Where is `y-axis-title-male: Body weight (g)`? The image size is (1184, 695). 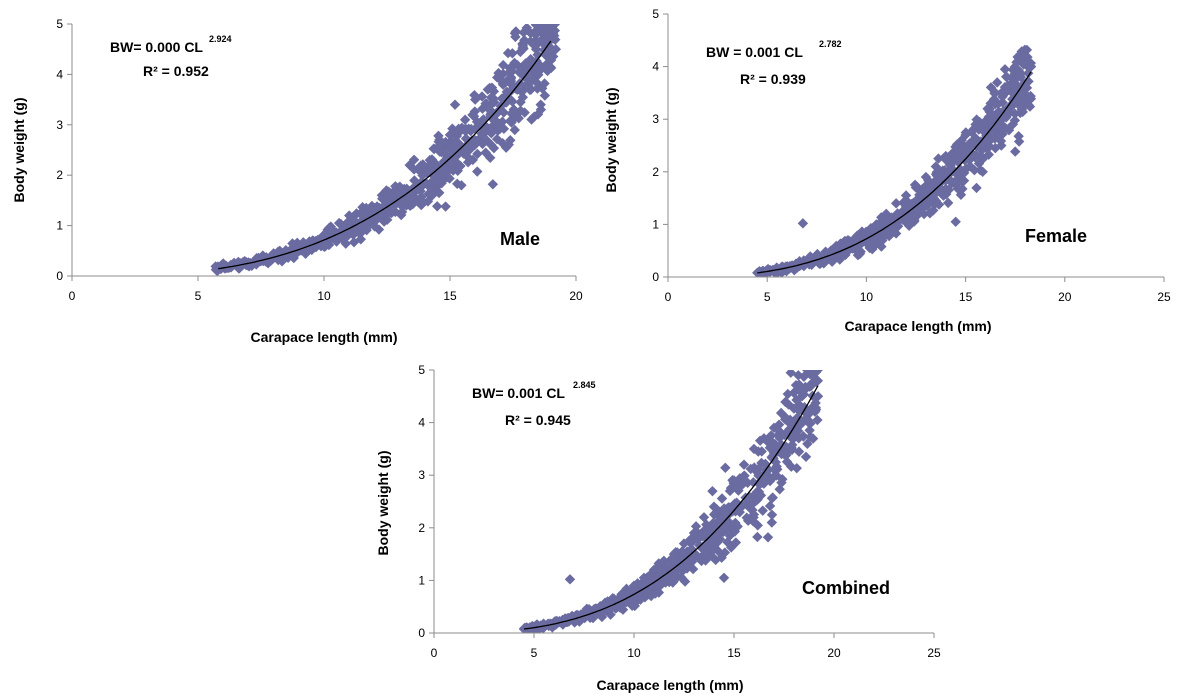
y-axis-title-male: Body weight (g) is located at coordinates (19, 150).